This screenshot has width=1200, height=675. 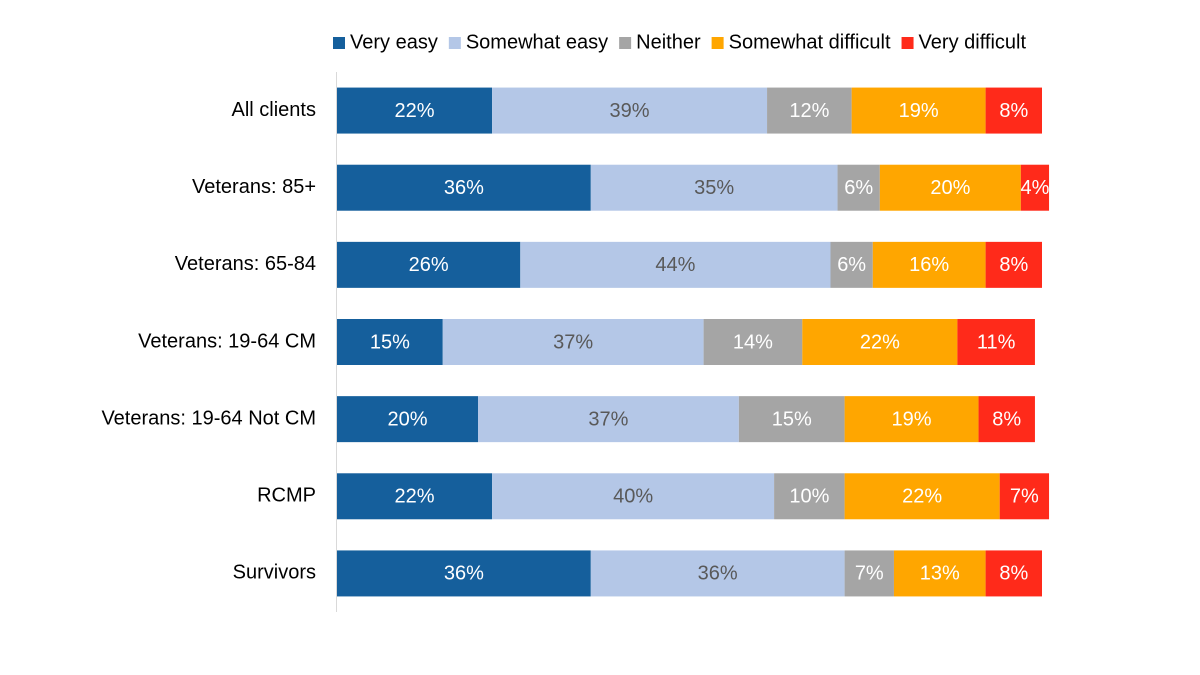 What do you see at coordinates (227, 341) in the screenshot?
I see `y-tick-label: Veterans: 19-64 CM` at bounding box center [227, 341].